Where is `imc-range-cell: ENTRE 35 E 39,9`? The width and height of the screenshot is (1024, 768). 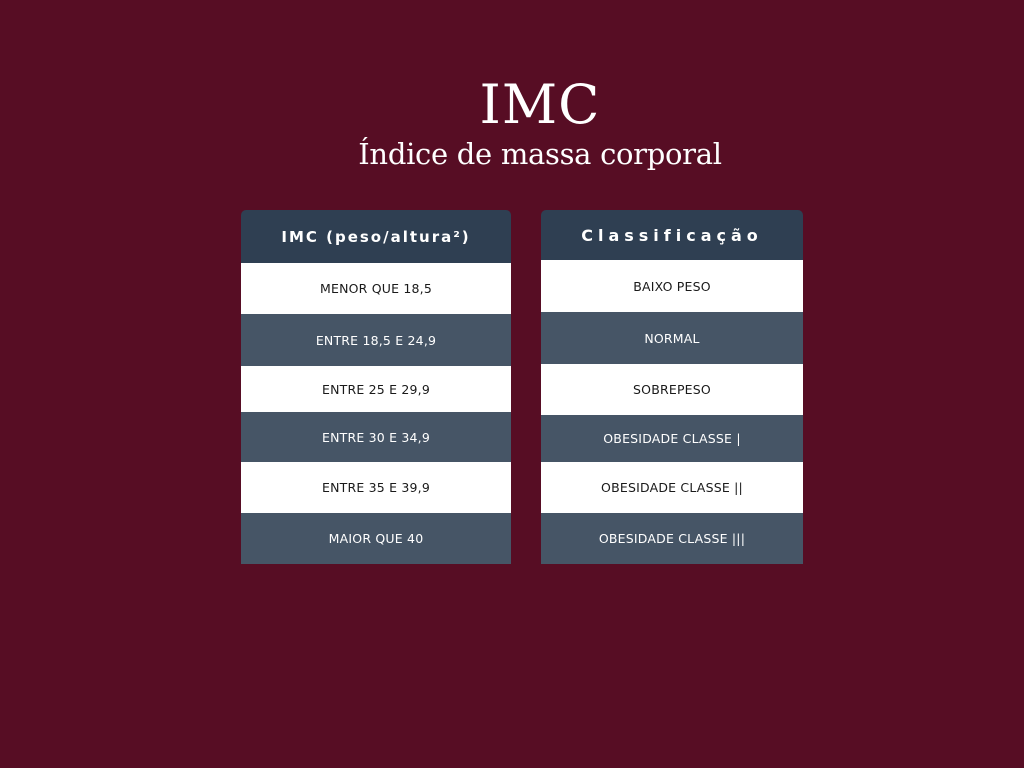 imc-range-cell: ENTRE 35 E 39,9 is located at coordinates (376, 487).